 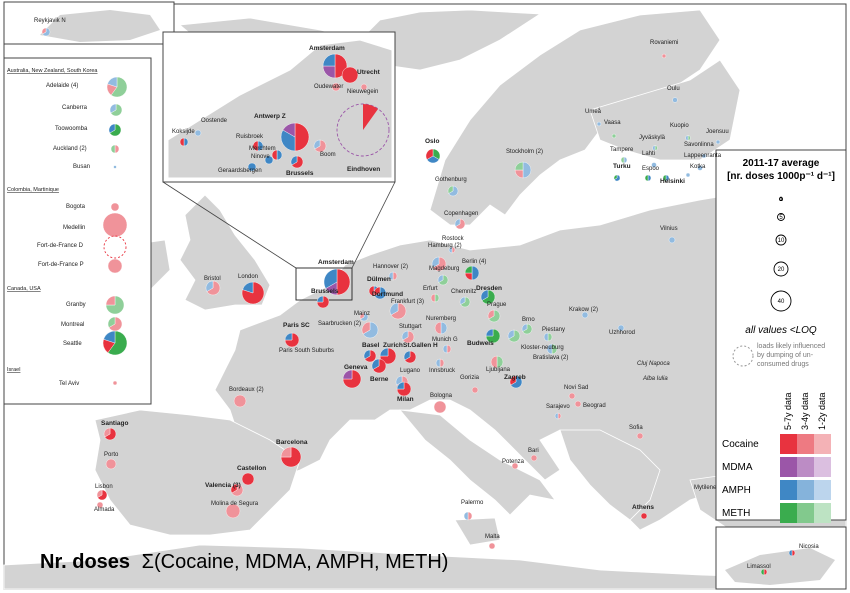 What do you see at coordinates (440, 407) in the screenshot?
I see `pie-bologna` at bounding box center [440, 407].